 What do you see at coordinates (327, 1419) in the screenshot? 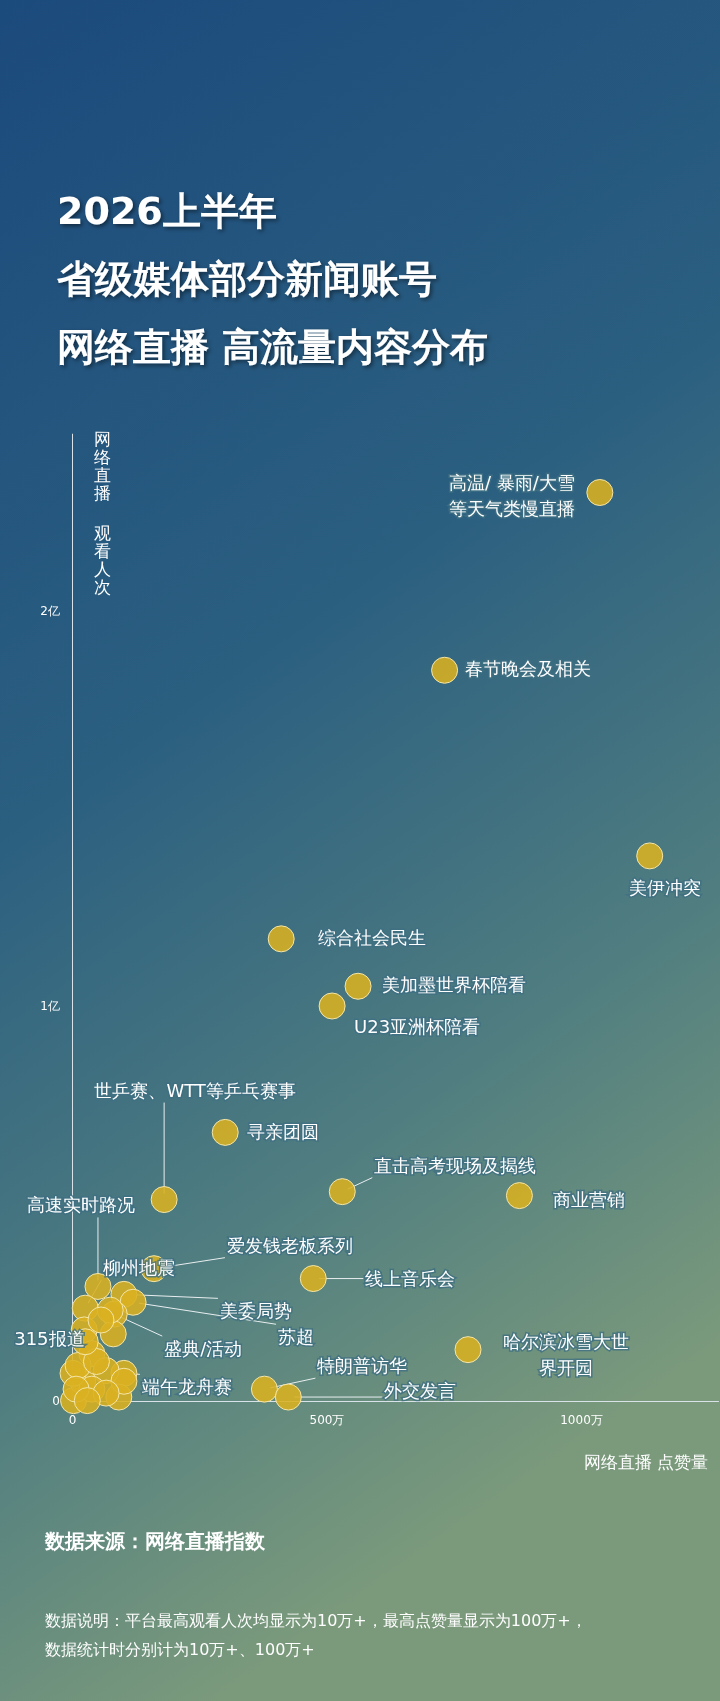
I see `x-tick-label: 500万` at bounding box center [327, 1419].